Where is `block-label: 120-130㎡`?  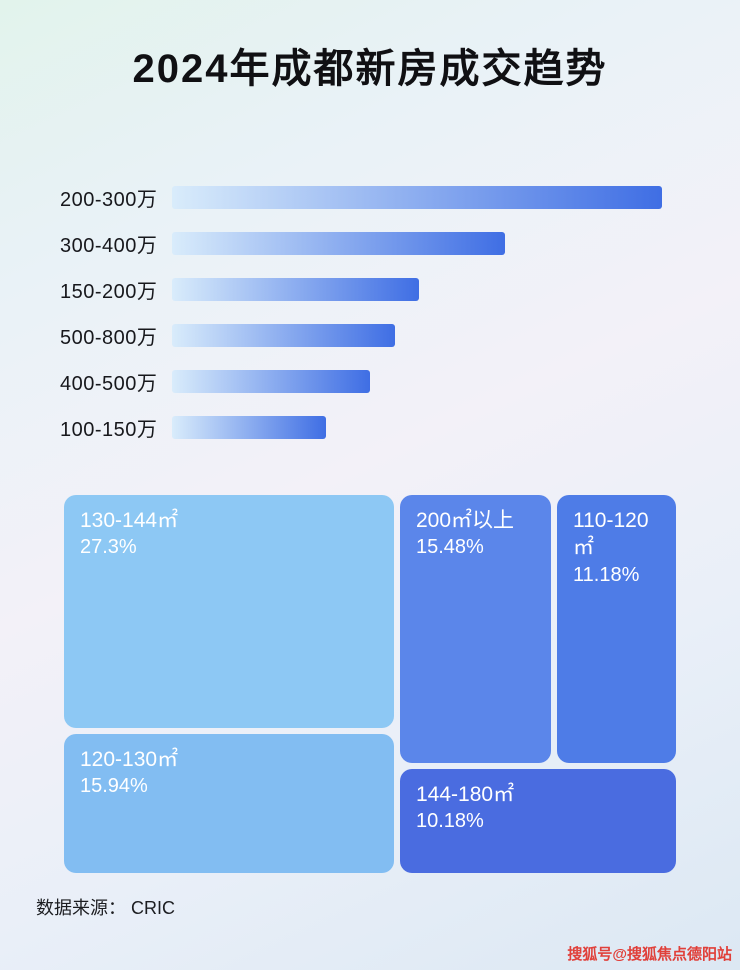 block-label: 120-130㎡ is located at coordinates (129, 759).